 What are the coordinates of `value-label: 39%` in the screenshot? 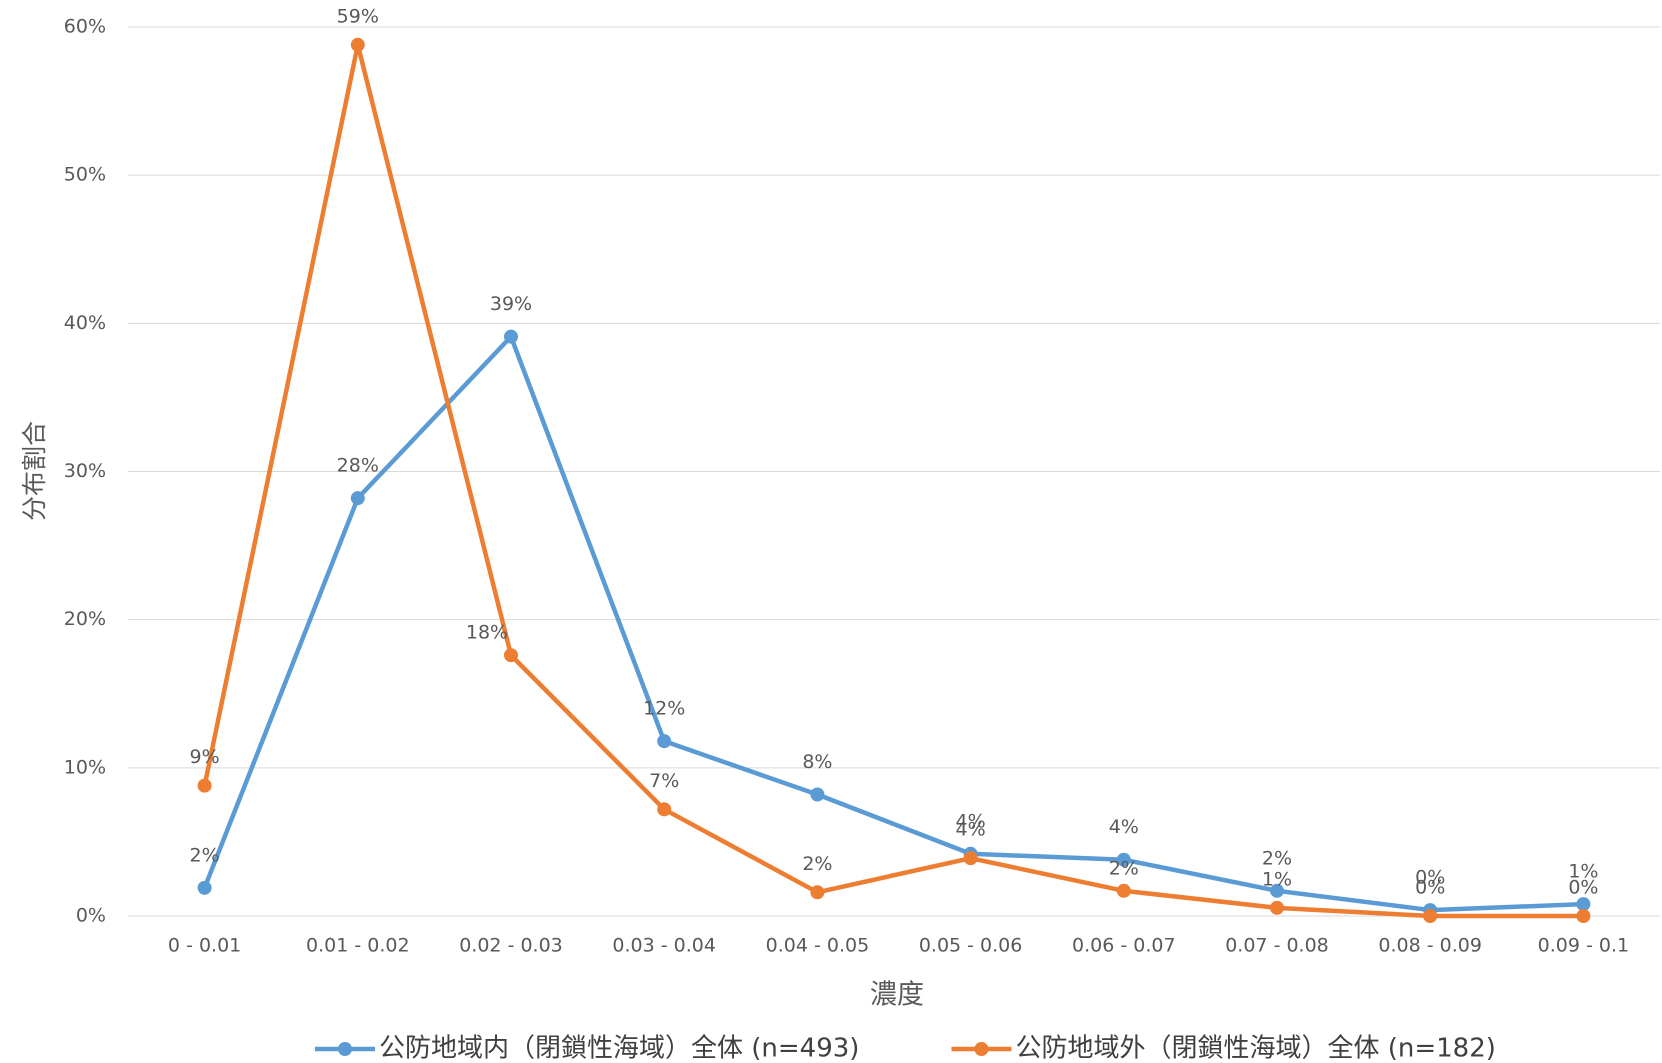 It's located at (511, 304).